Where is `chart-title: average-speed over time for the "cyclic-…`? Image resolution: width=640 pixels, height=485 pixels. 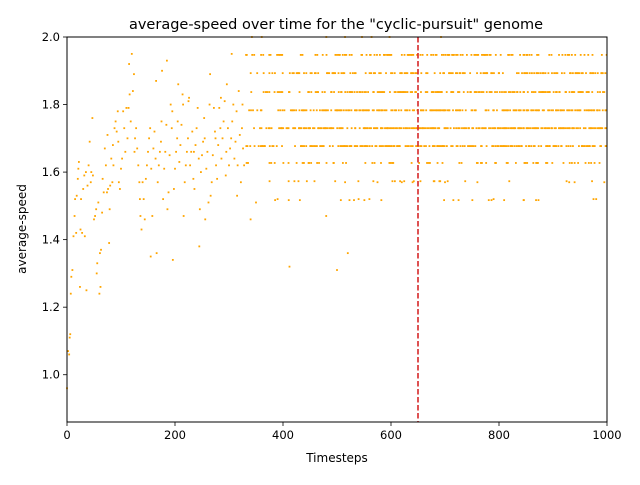
chart-title: average-speed over time for the "cyclic-… is located at coordinates (336, 25).